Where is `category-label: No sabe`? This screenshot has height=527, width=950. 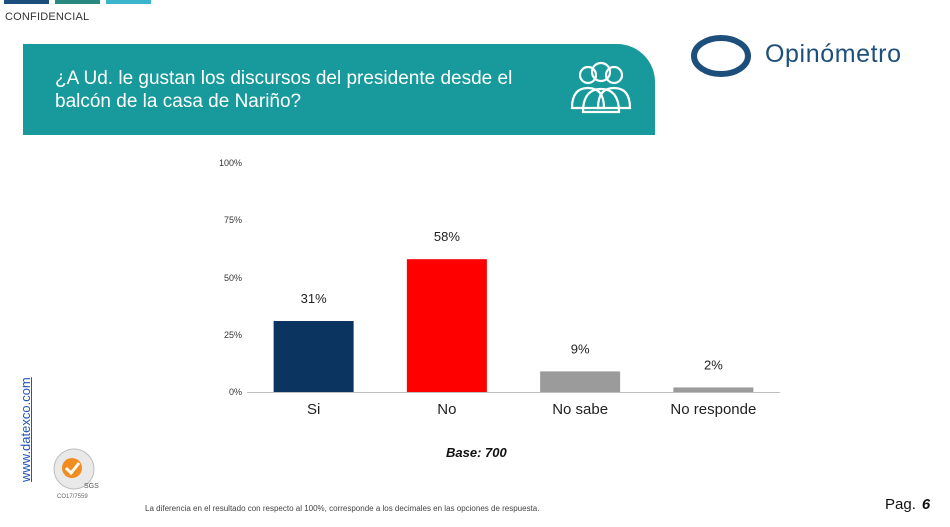
category-label: No sabe is located at coordinates (580, 409).